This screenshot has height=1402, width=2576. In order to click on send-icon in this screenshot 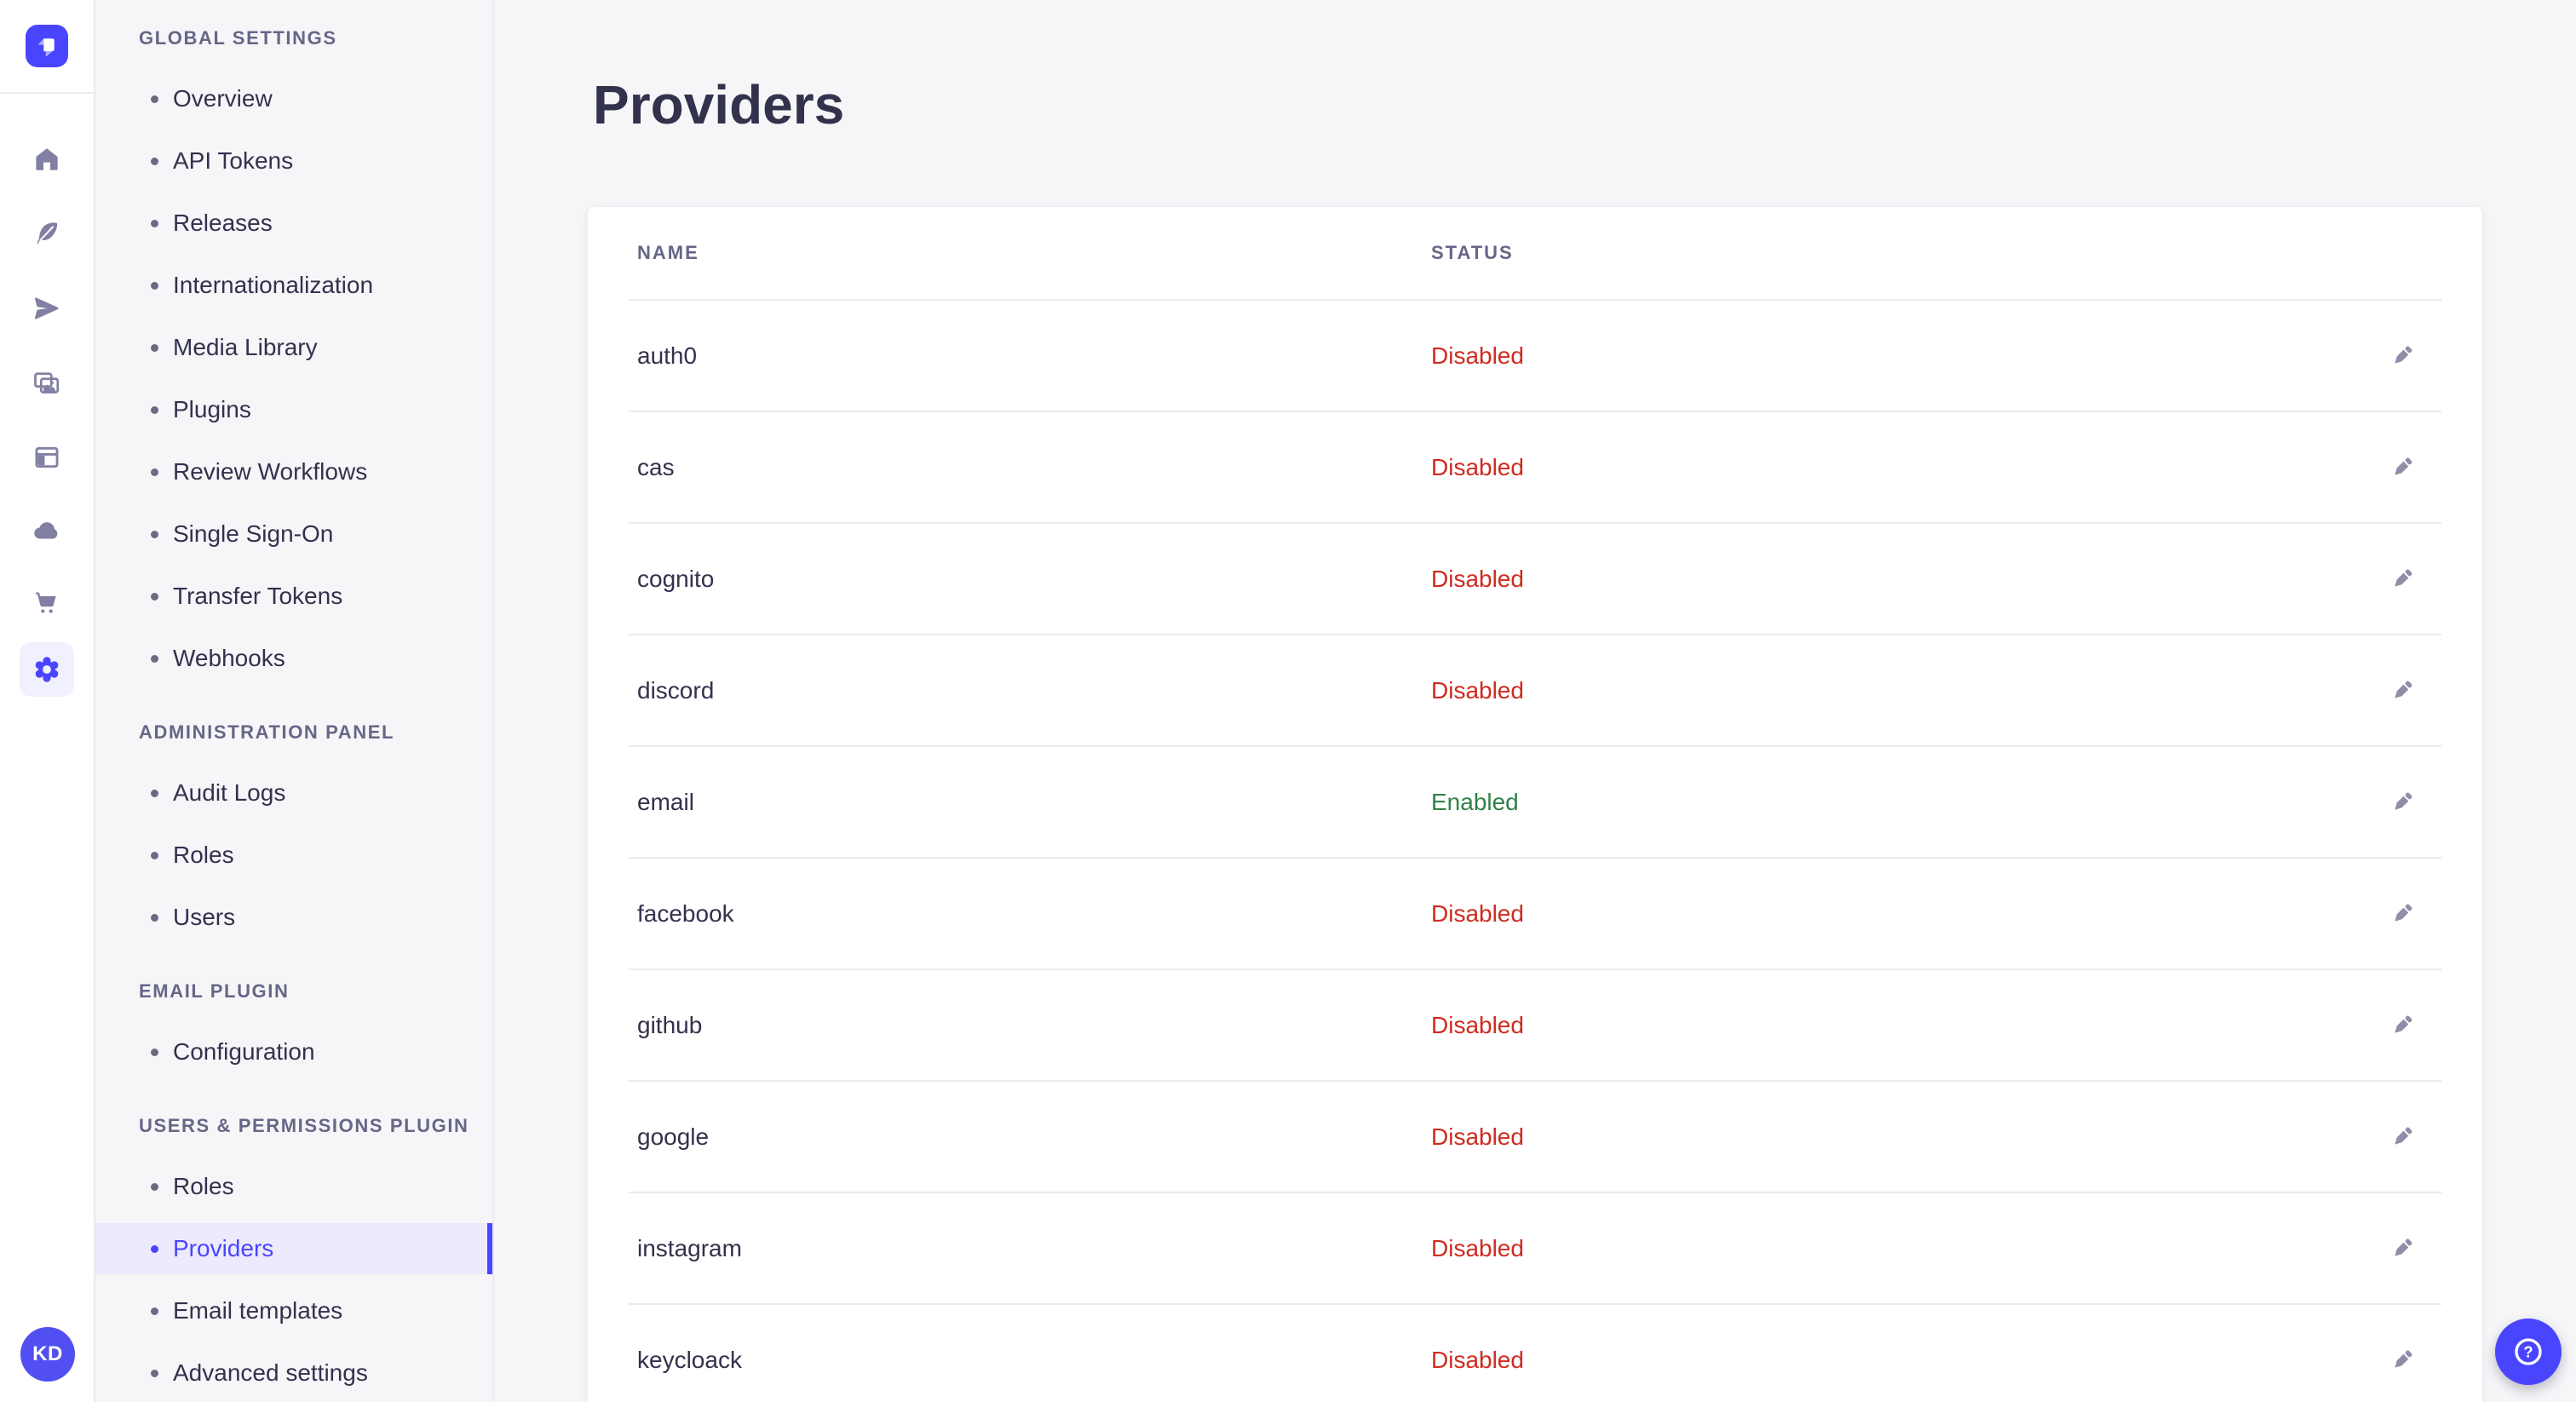, I will do `click(46, 308)`.